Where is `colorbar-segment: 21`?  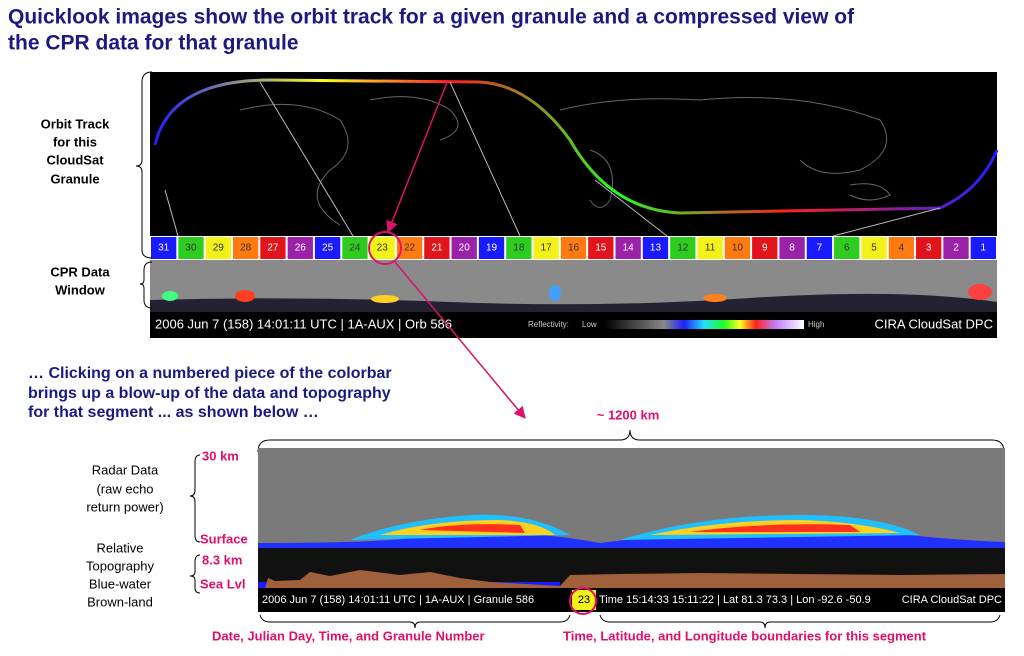 colorbar-segment: 21 is located at coordinates (437, 248).